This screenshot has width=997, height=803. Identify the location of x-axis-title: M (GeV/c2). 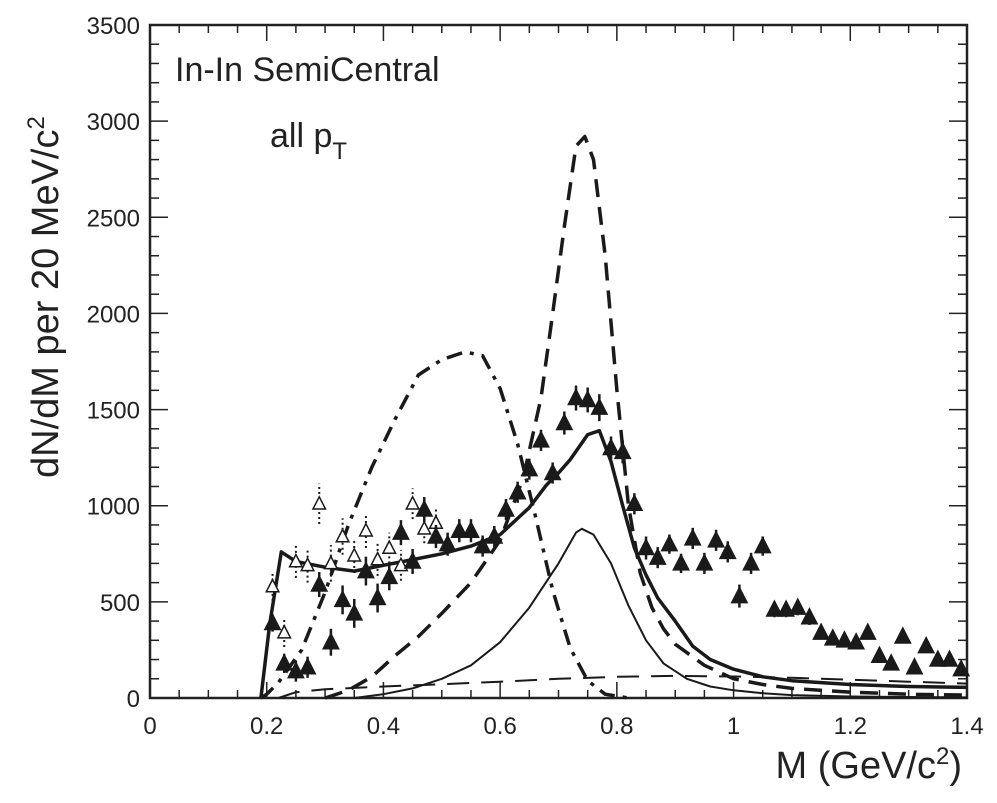
(869, 765).